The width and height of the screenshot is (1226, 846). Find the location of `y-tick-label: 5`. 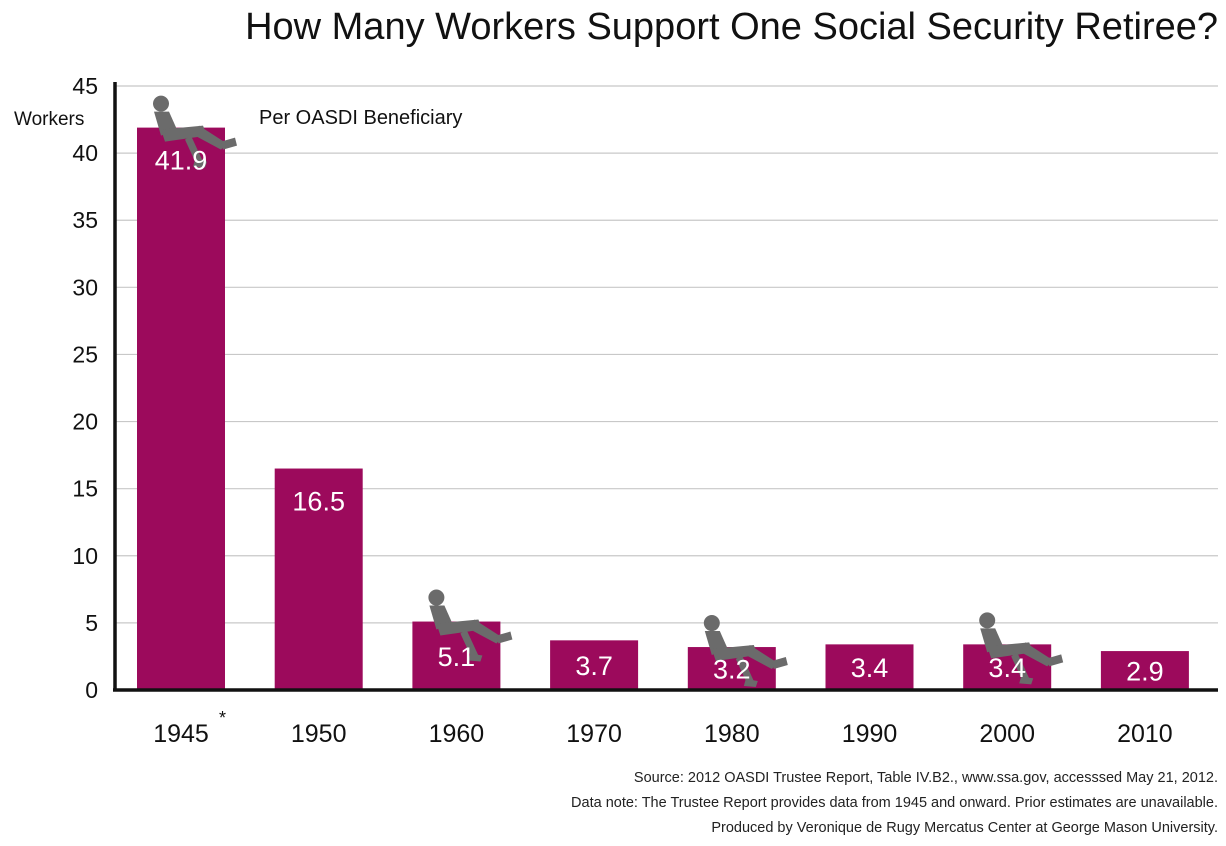

y-tick-label: 5 is located at coordinates (91, 623).